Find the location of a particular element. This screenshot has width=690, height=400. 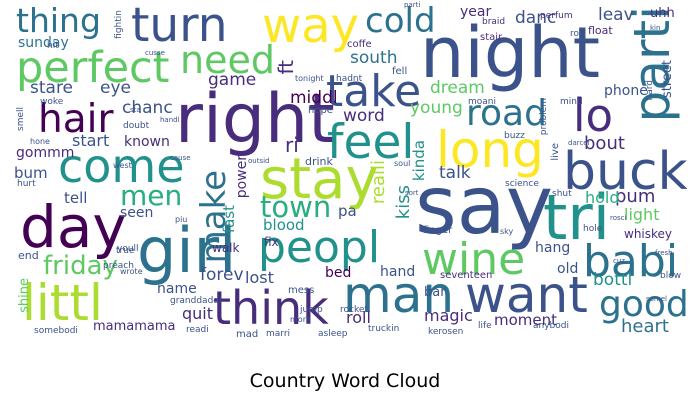

word: talk is located at coordinates (455, 173).